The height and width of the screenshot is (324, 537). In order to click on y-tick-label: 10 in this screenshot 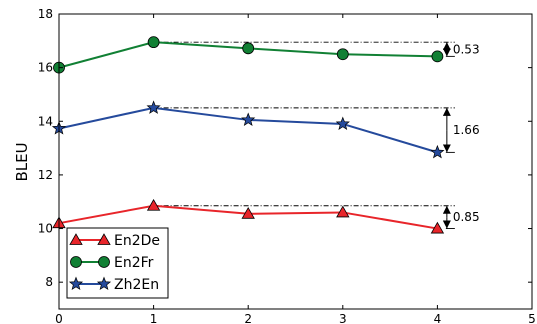, I will do `click(45, 229)`.